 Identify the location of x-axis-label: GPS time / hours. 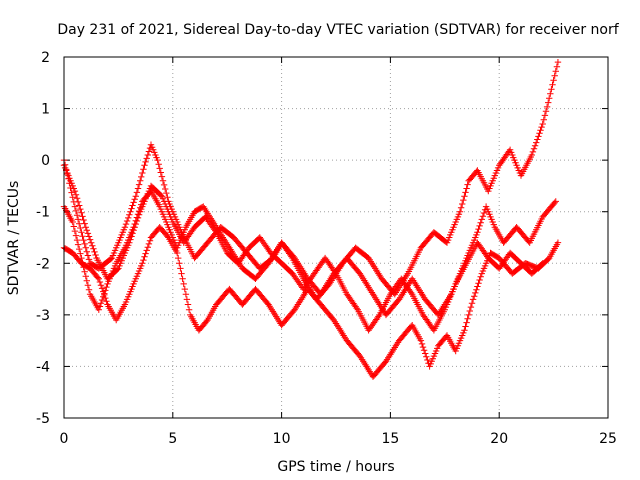
(335, 467).